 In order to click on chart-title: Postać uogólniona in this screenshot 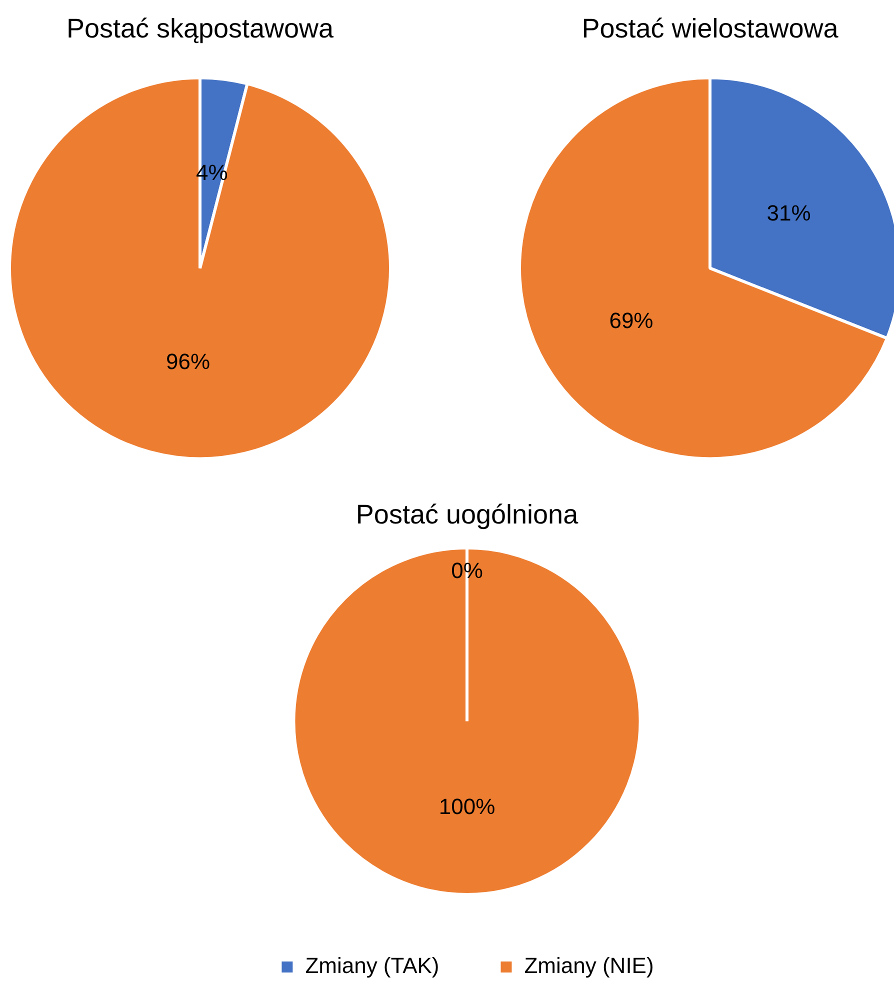, I will do `click(468, 515)`.